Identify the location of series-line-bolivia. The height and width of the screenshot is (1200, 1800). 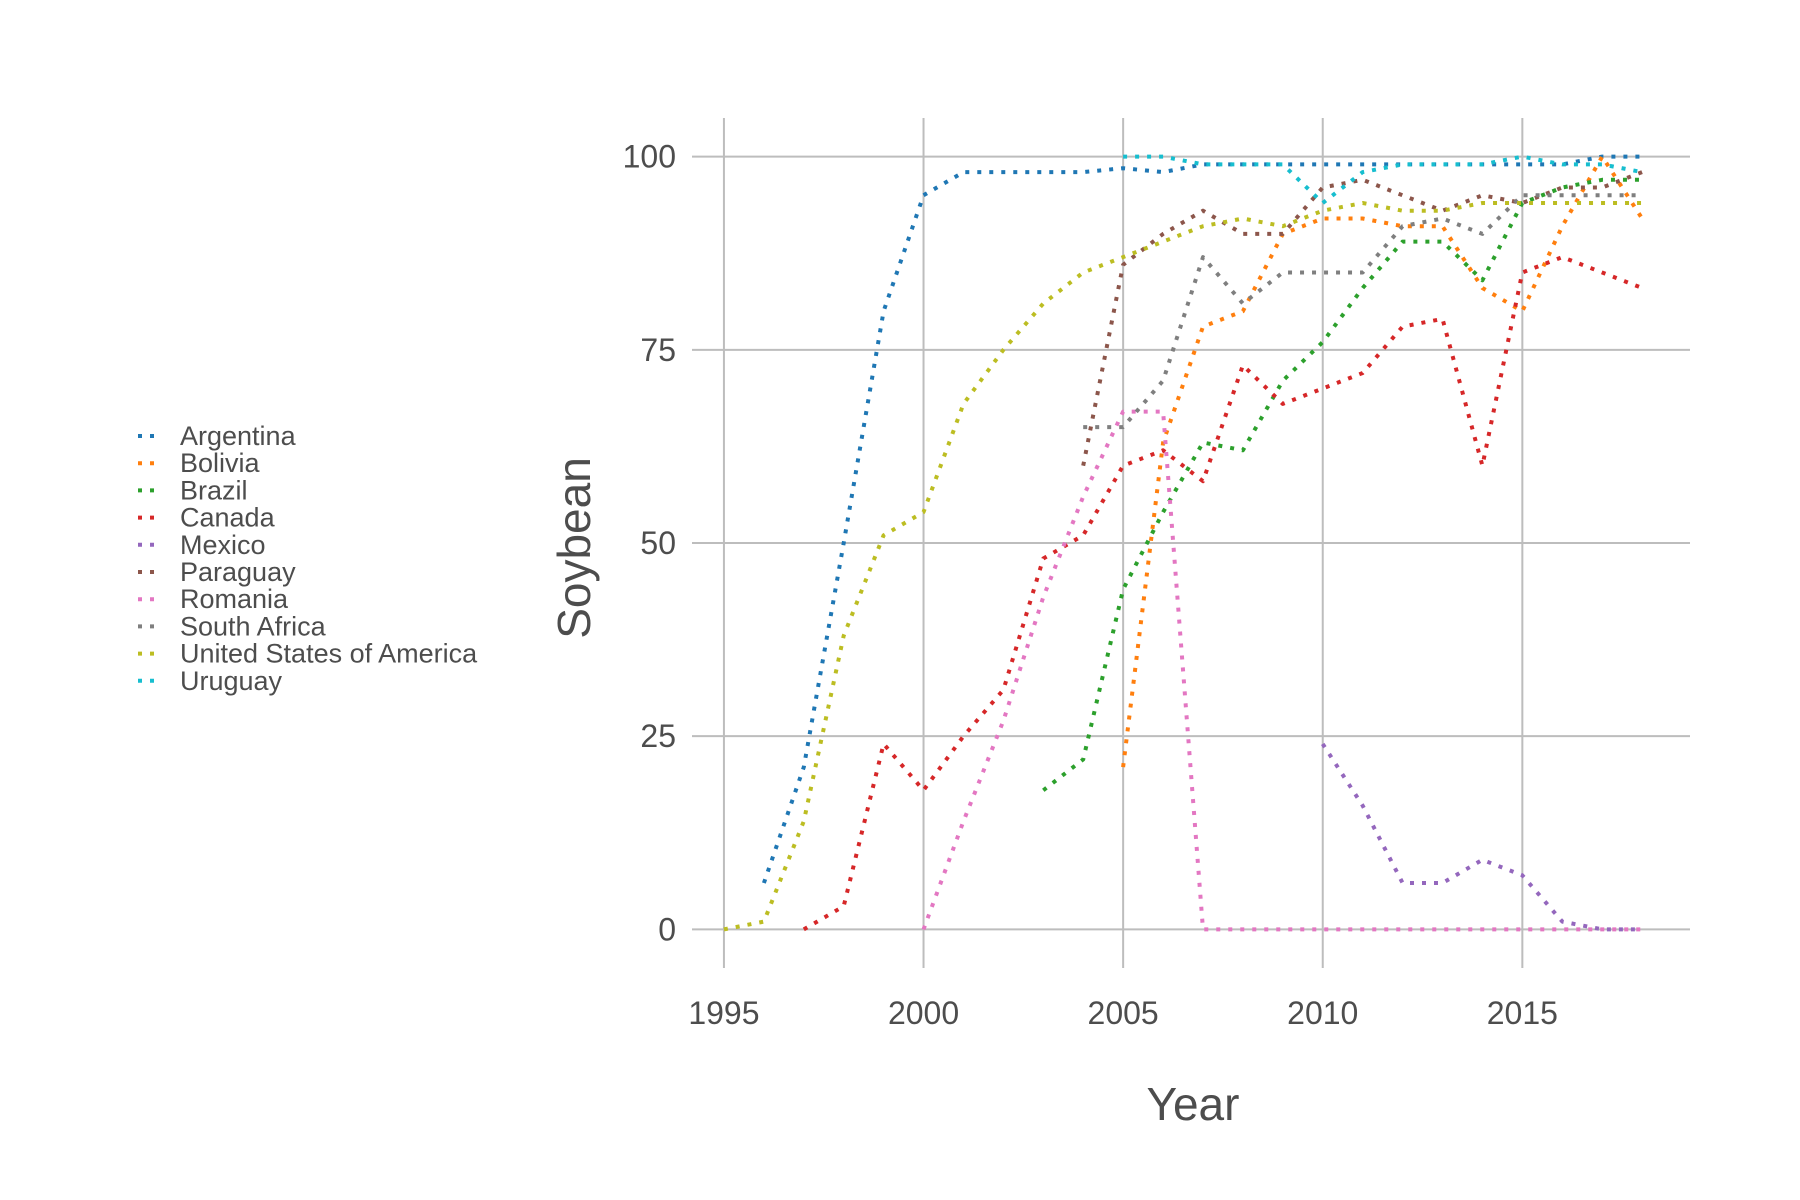
(1382, 461).